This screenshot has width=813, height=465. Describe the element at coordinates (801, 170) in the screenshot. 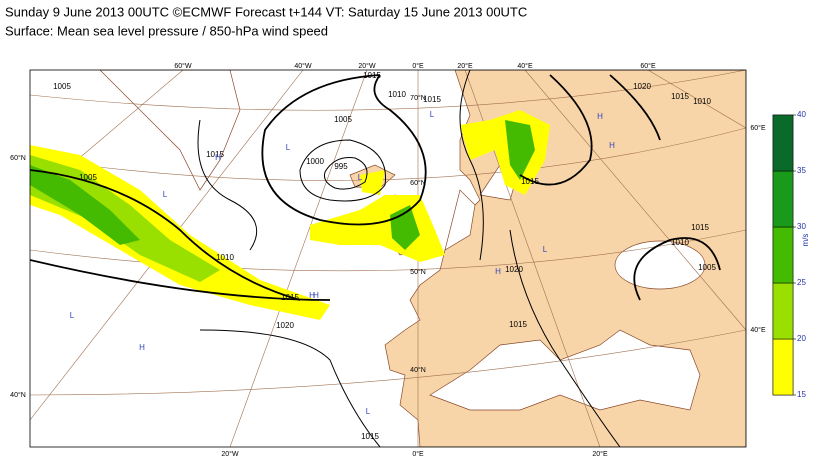

I see `colorbar-tick-label: 35` at that location.